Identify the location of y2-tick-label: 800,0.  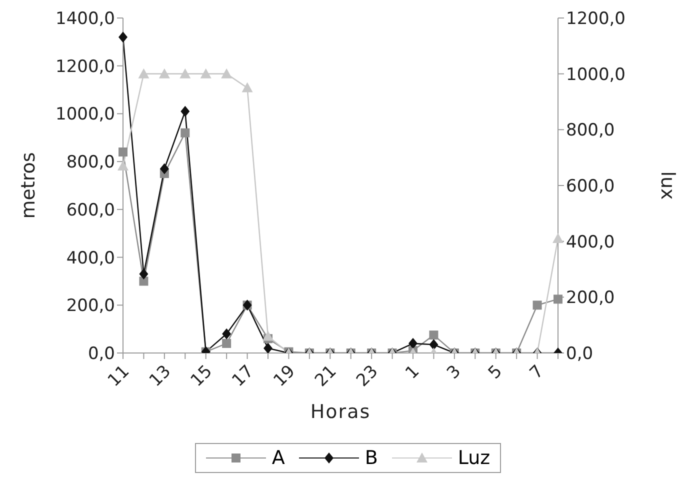
(590, 130).